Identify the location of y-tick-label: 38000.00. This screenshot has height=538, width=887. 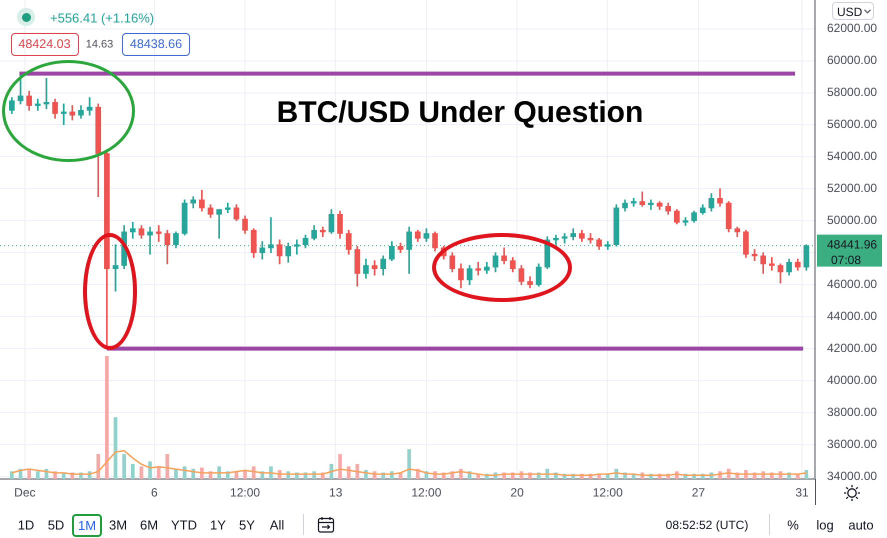
(852, 411).